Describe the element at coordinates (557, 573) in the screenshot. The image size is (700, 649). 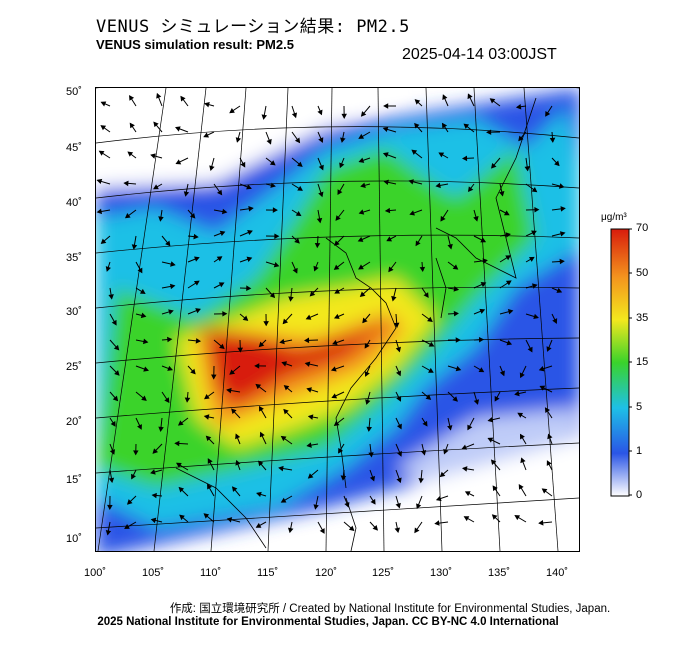
I see `lon-label-140: 140˚` at that location.